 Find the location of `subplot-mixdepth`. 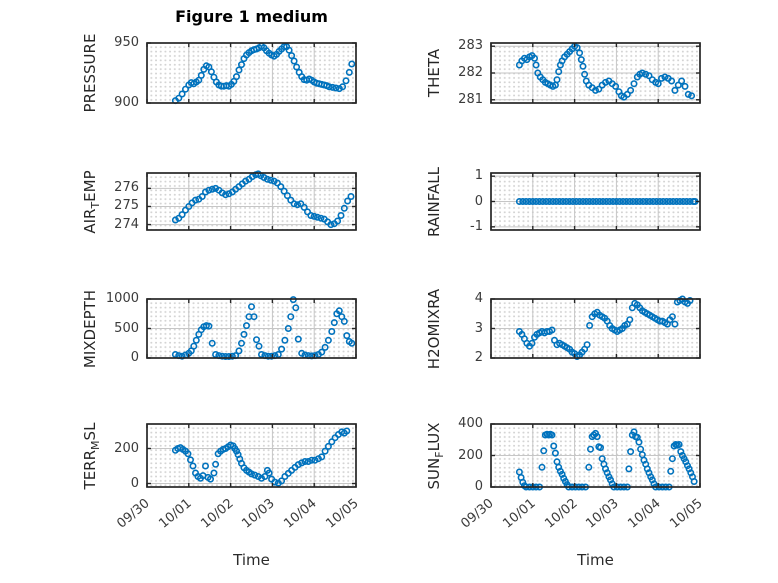

subplot-mixdepth is located at coordinates (251, 328).